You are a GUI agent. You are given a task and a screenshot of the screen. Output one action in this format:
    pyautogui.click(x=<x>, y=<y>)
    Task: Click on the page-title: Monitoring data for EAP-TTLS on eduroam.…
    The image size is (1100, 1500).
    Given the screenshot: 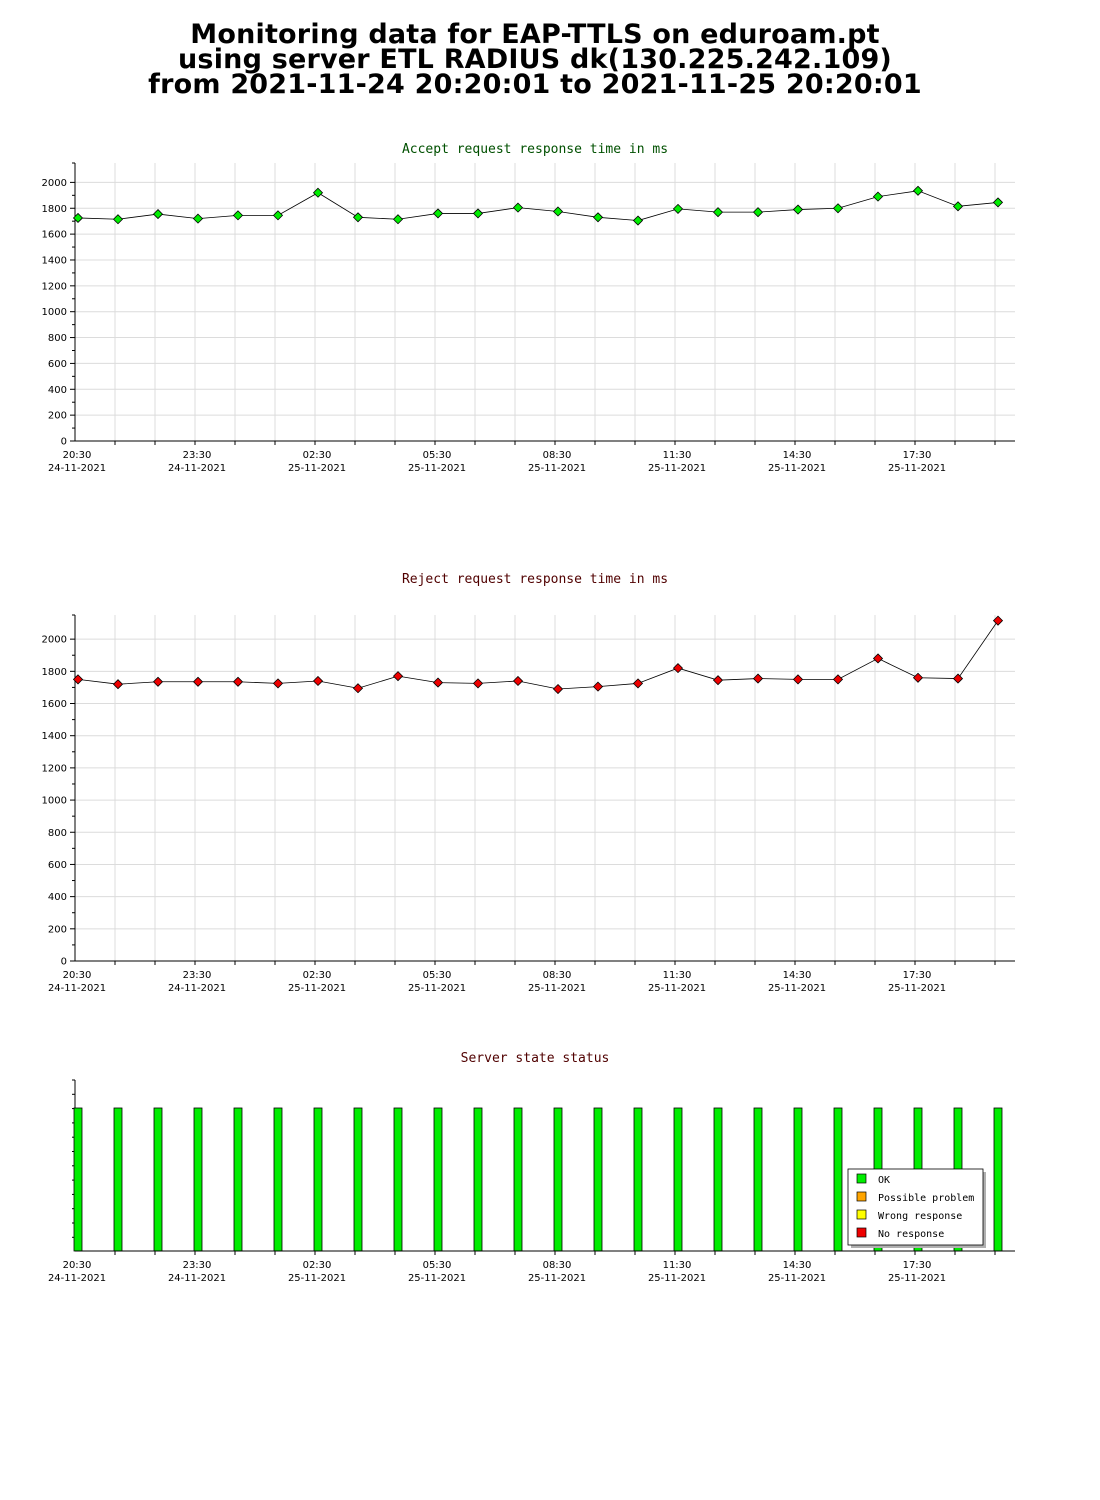 What is the action you would take?
    pyautogui.click(x=535, y=59)
    